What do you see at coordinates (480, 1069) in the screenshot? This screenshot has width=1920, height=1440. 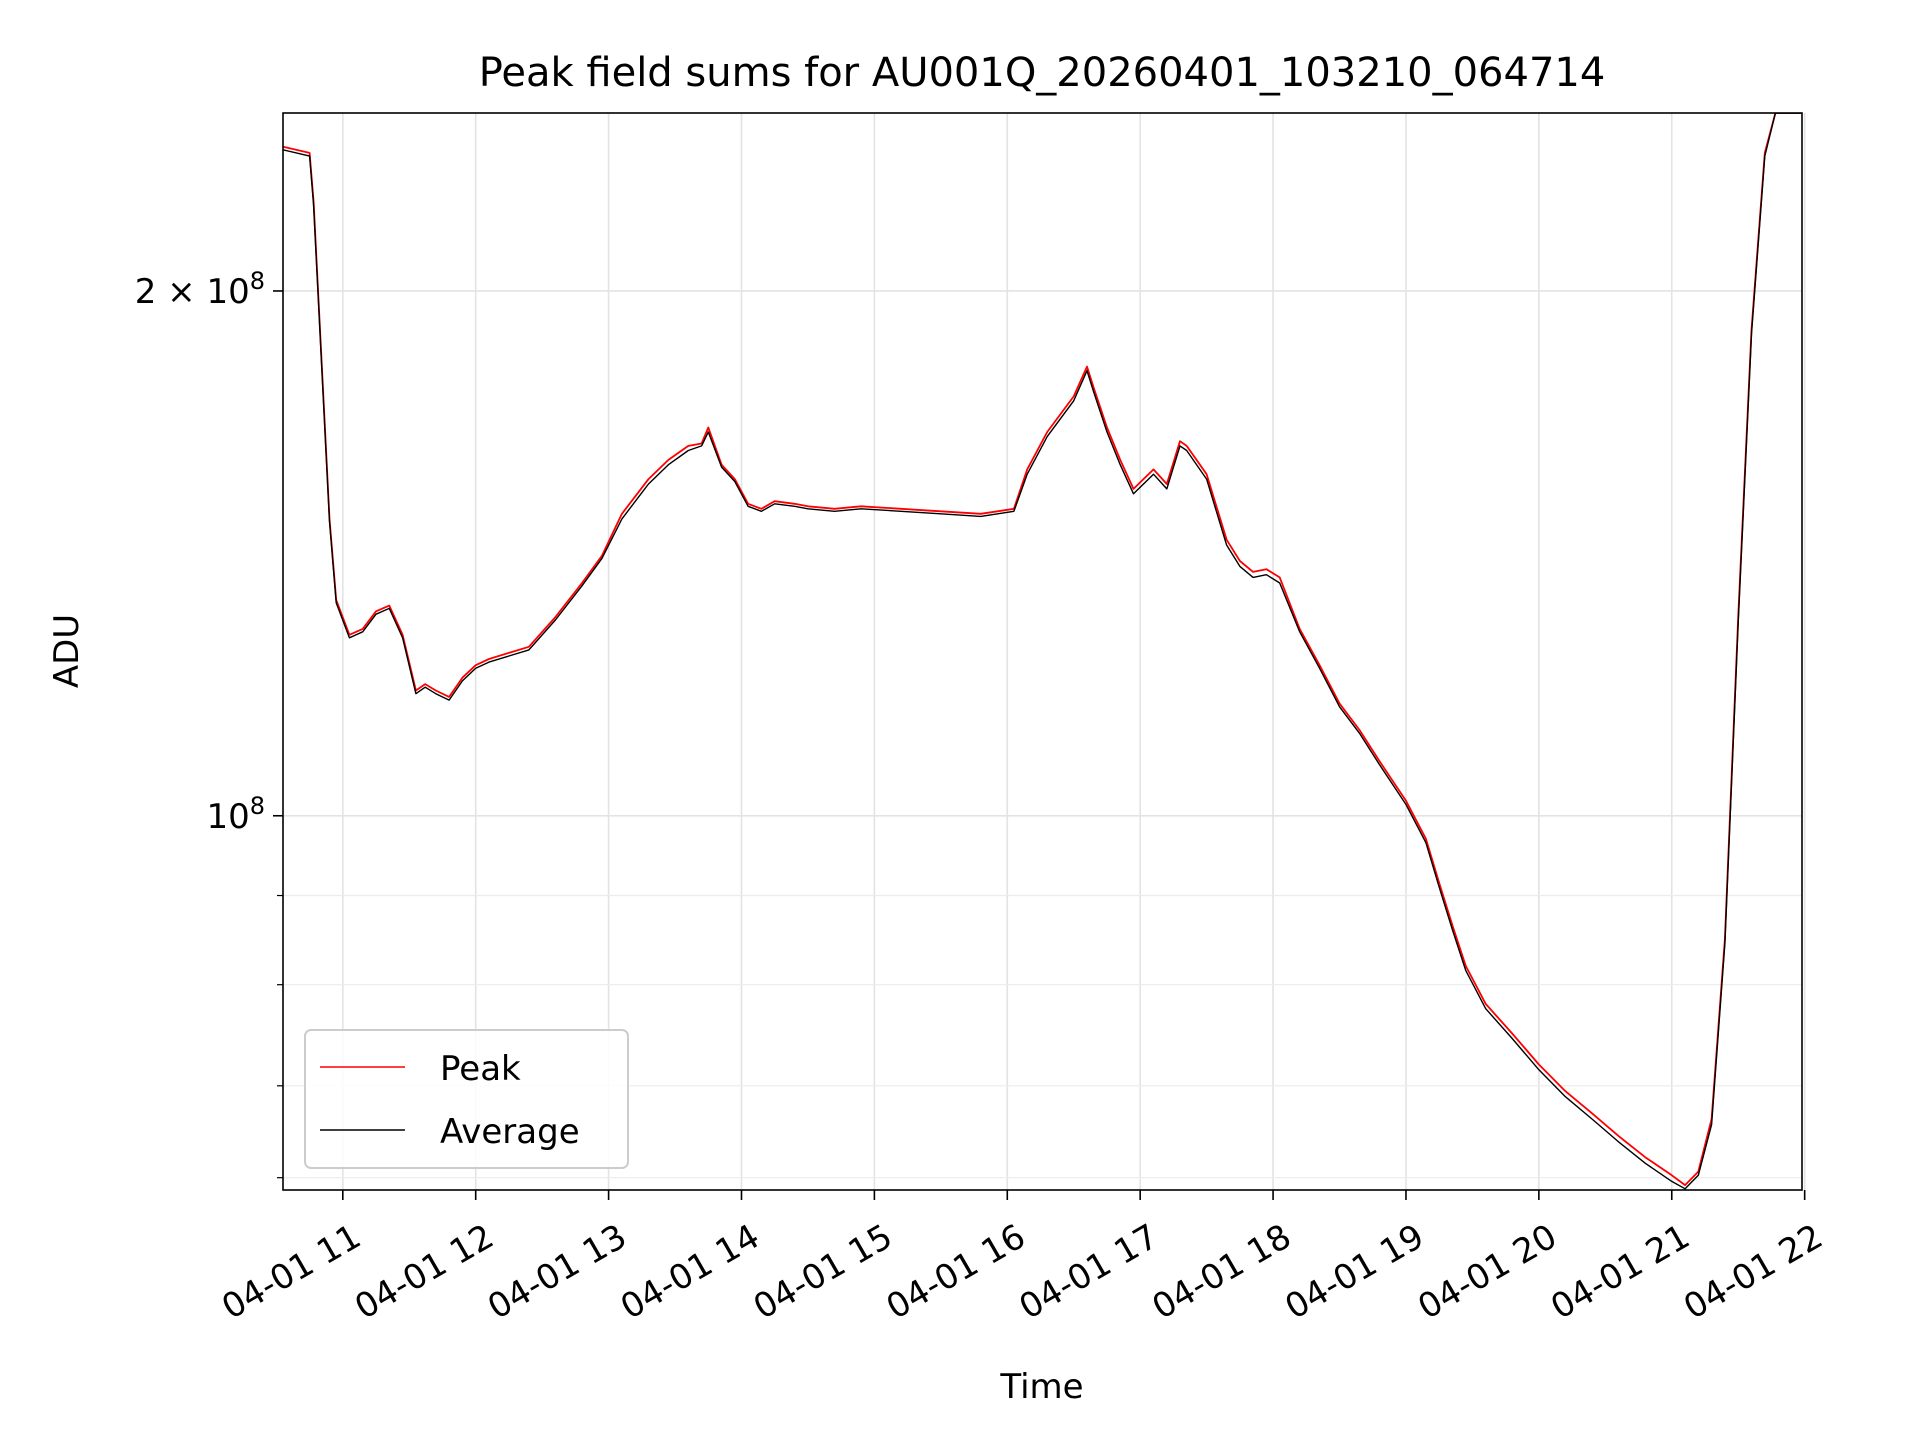 I see `legend-peak-label: Peak` at bounding box center [480, 1069].